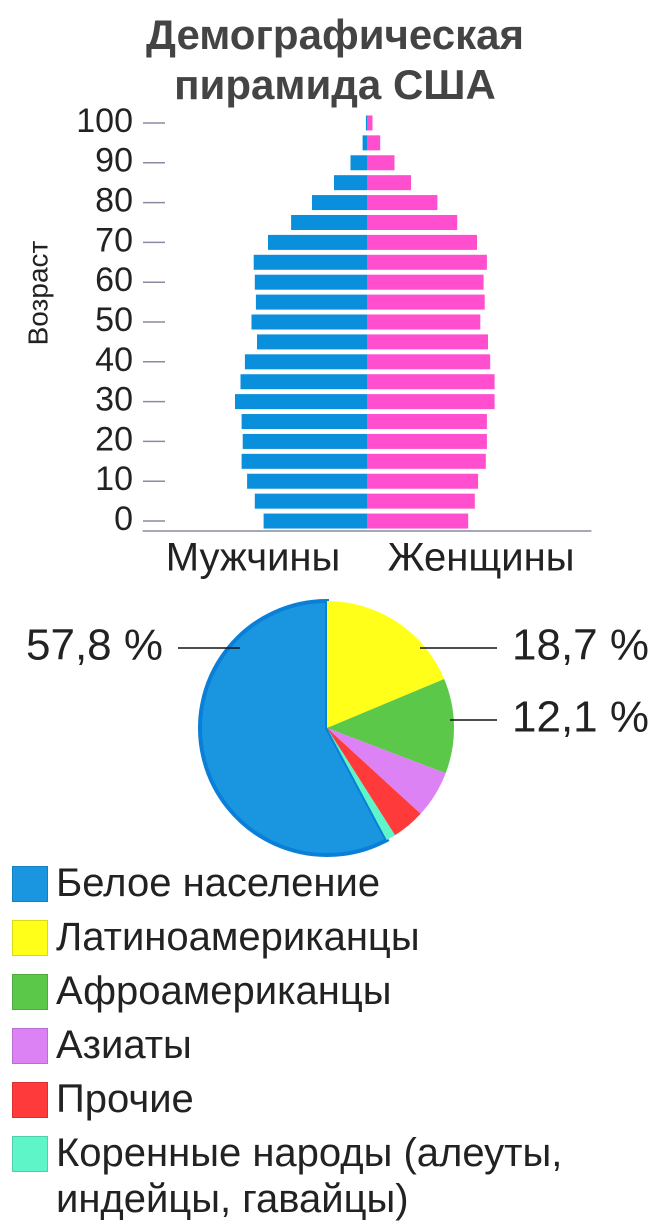 Image resolution: width=670 pixels, height=1230 pixels. What do you see at coordinates (253, 558) in the screenshot?
I see `series-label: Мужчины` at bounding box center [253, 558].